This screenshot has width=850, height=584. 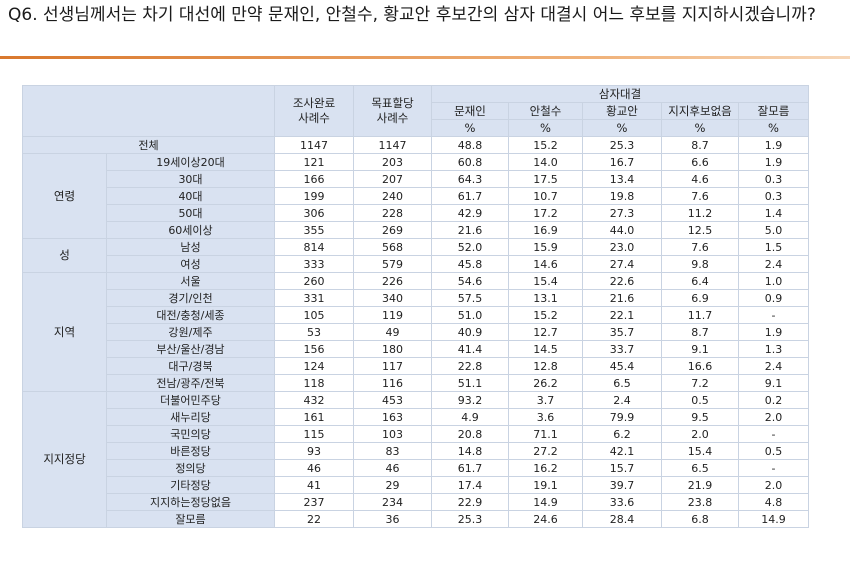 What do you see at coordinates (314, 519) in the screenshot?
I see `table-cell: 22` at bounding box center [314, 519].